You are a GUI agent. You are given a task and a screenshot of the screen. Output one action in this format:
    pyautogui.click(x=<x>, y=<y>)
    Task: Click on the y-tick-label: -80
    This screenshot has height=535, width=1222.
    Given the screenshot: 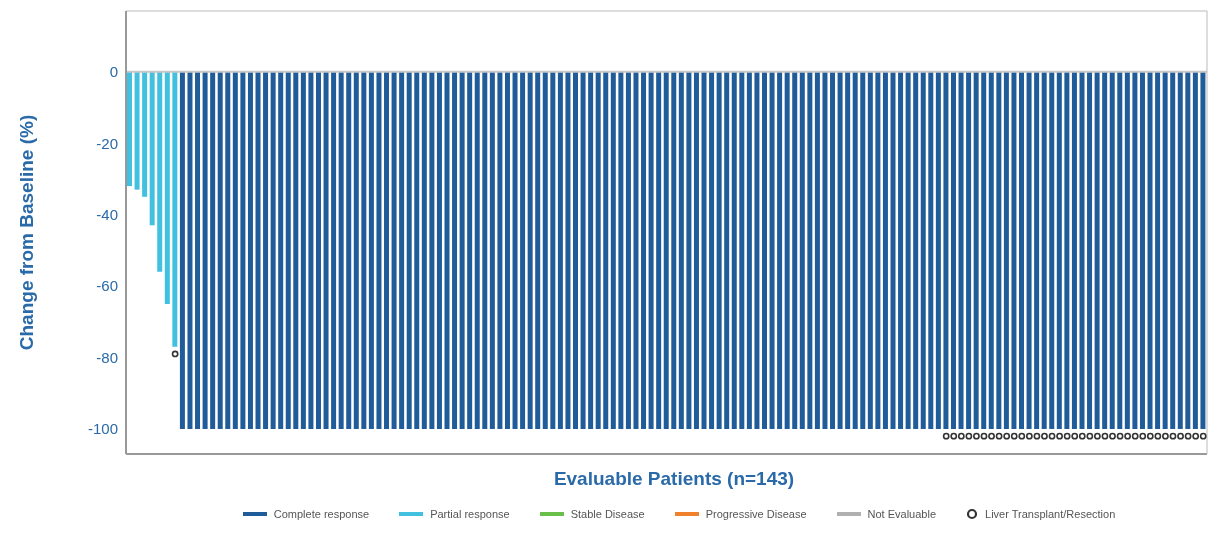 What is the action you would take?
    pyautogui.click(x=107, y=357)
    